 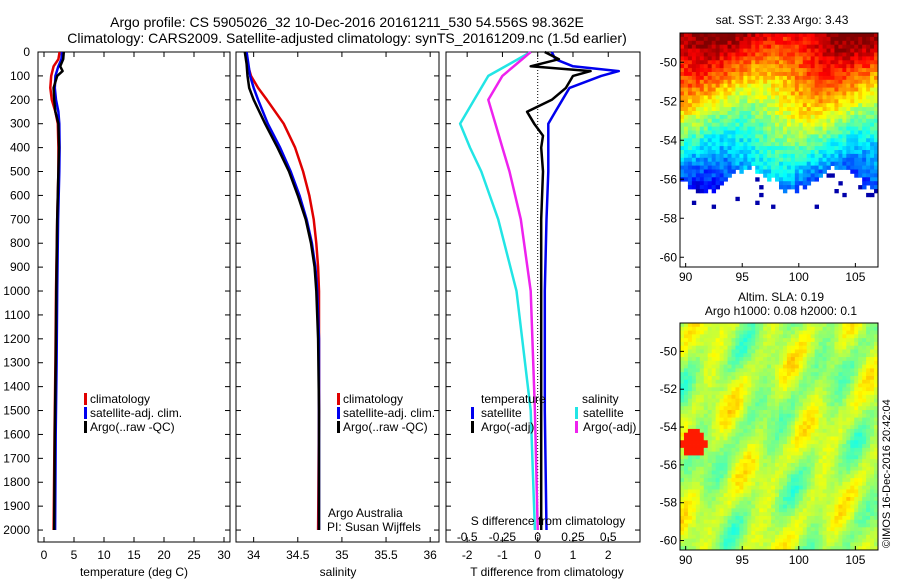 What do you see at coordinates (386, 555) in the screenshot?
I see `x-tick-label: 35.5` at bounding box center [386, 555].